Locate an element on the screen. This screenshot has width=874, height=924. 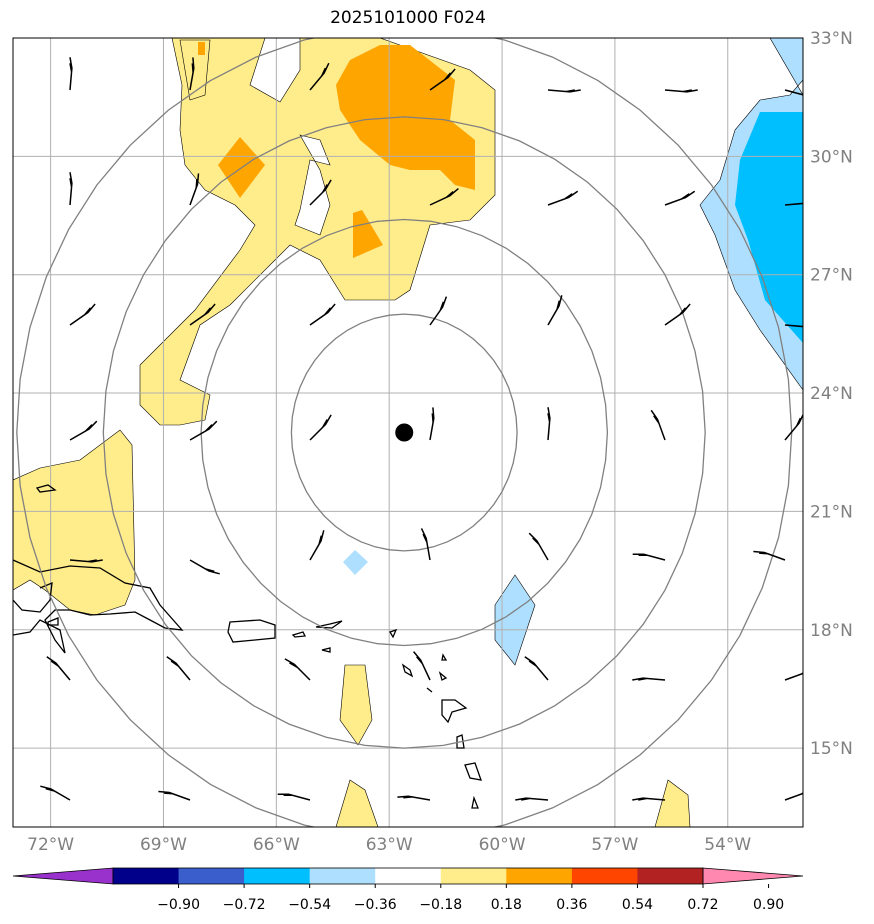
colorbar-tick-label: −0.54 is located at coordinates (309, 905).